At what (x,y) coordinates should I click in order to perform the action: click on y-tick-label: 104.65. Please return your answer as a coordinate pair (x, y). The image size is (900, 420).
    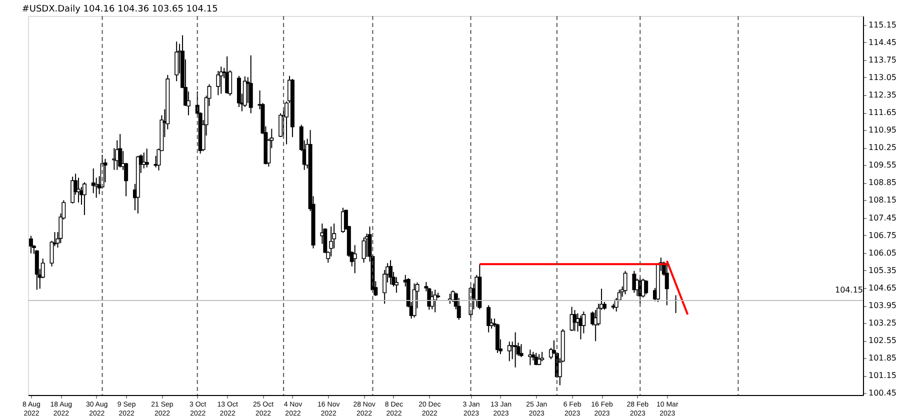
    Looking at the image, I should click on (882, 287).